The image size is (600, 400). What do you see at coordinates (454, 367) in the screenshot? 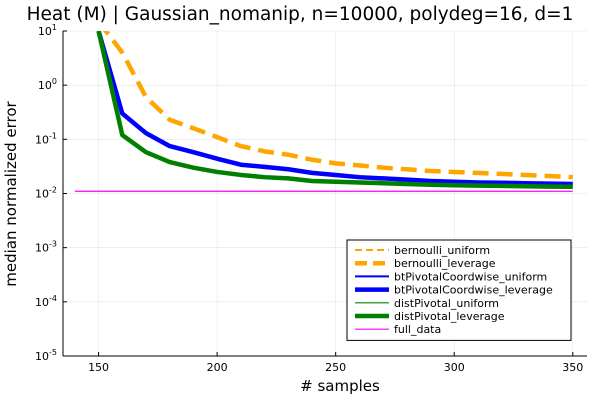
I see `x-tick-label: 300` at bounding box center [454, 367].